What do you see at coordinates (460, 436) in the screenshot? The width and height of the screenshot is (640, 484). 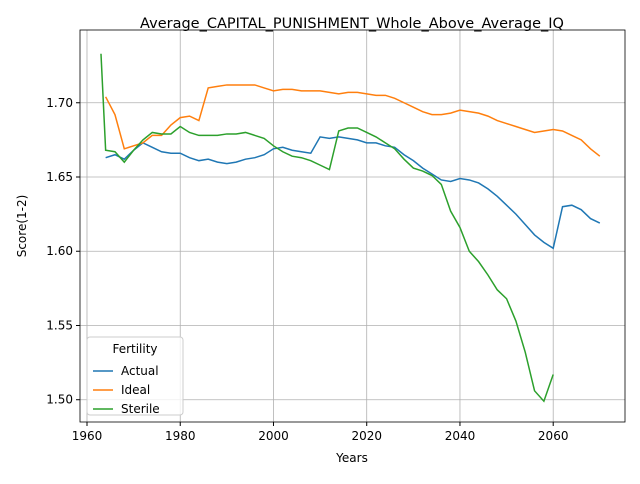 I see `x-tick-label: 2040` at bounding box center [460, 436].